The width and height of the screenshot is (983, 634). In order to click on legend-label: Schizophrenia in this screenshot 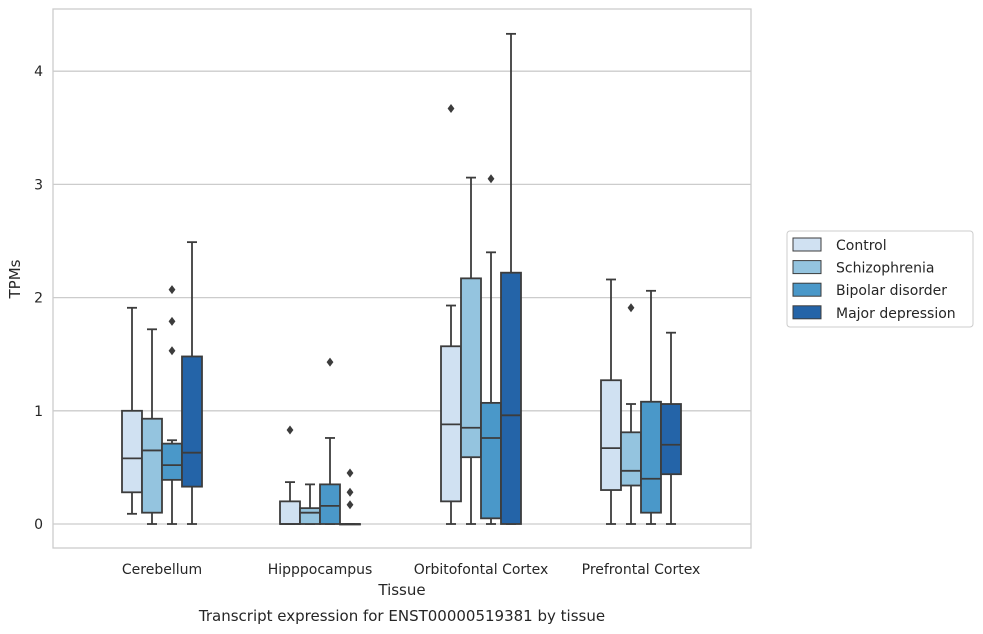, I will do `click(885, 269)`.